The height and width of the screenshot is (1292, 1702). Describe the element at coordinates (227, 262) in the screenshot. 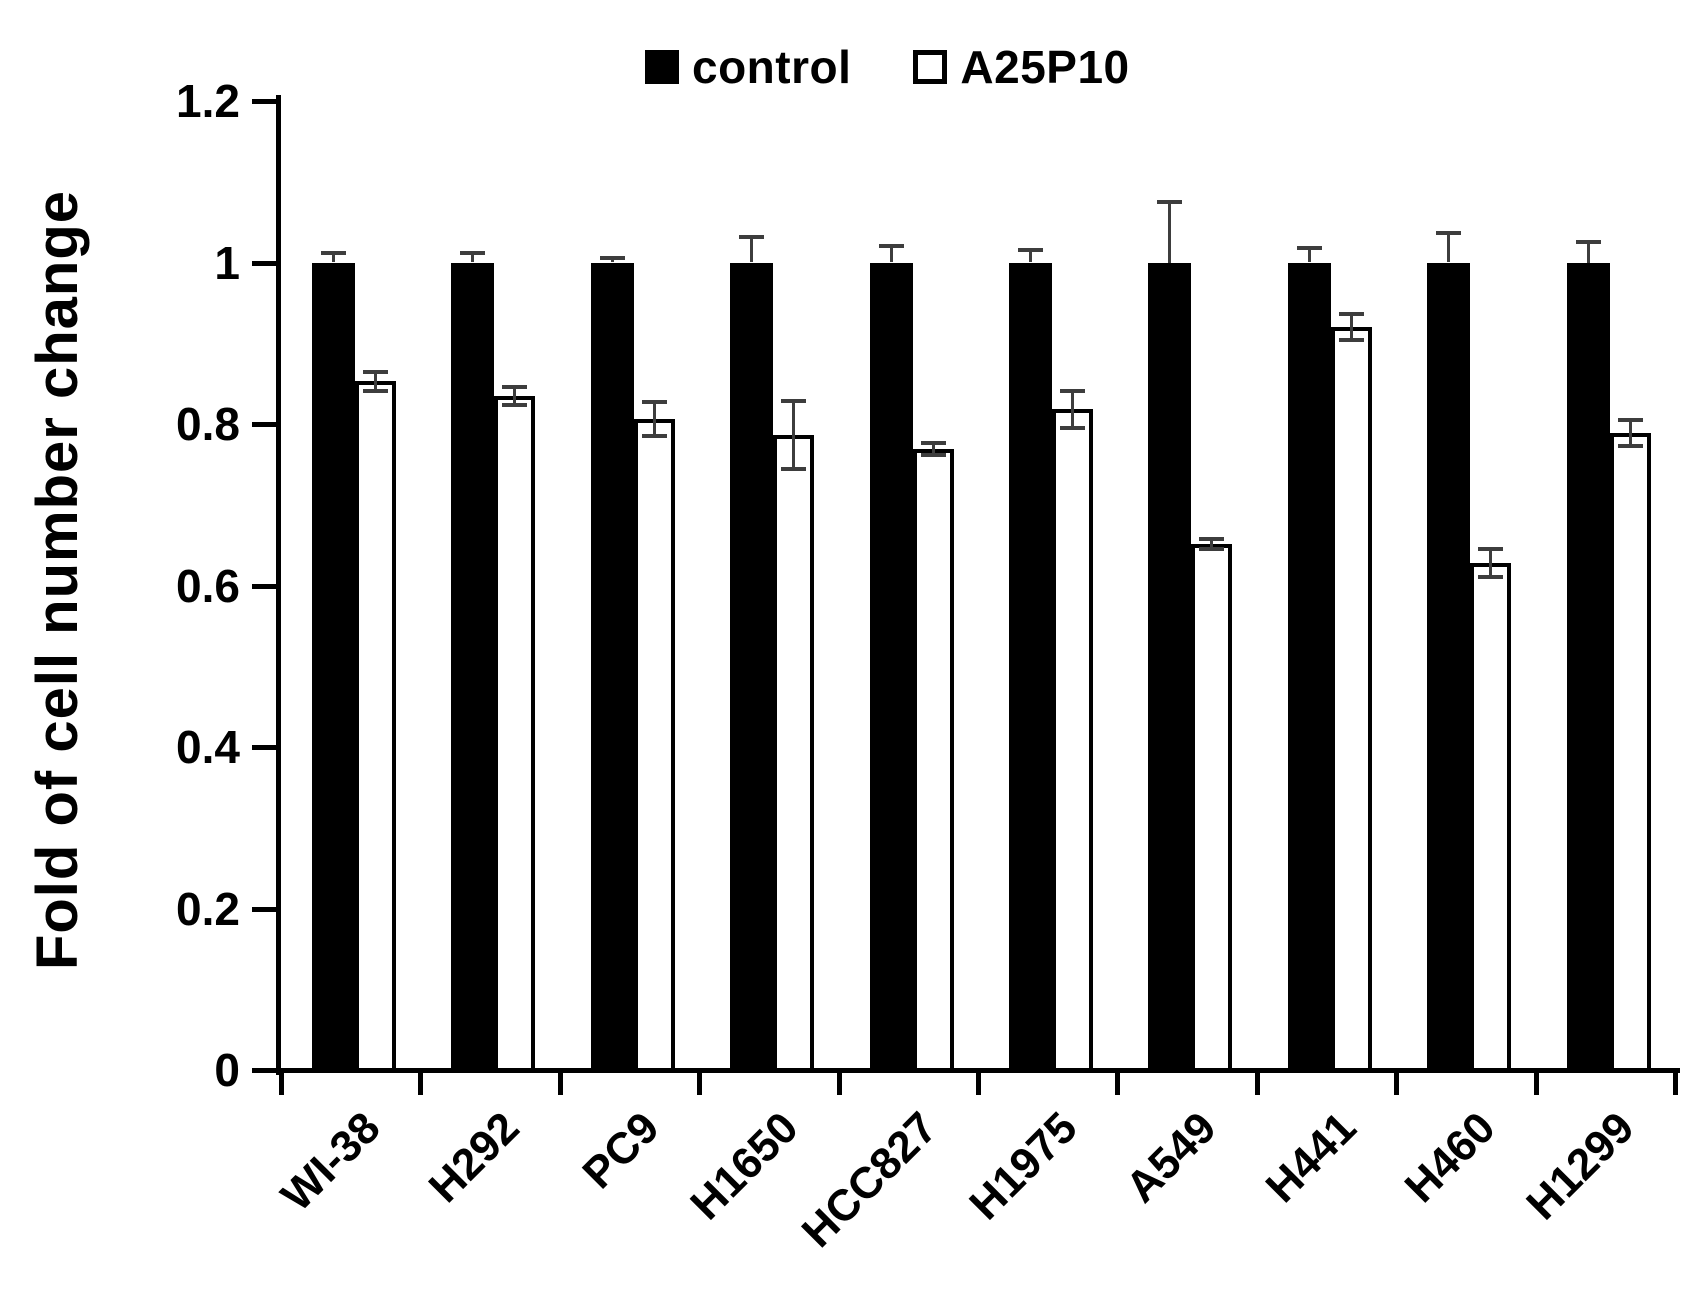

I see `y-tick-label: 1` at that location.